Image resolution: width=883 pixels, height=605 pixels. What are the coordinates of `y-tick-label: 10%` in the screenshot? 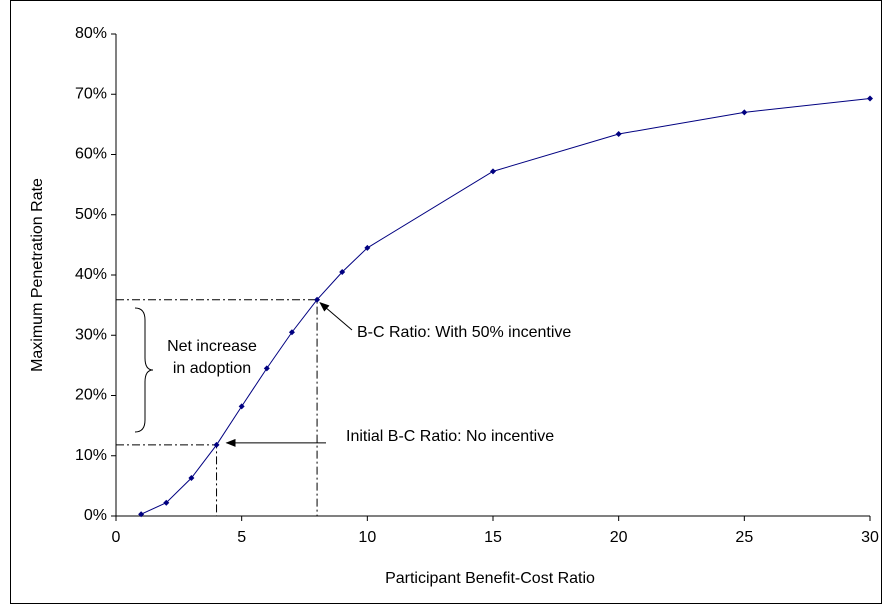 It's located at (91, 455).